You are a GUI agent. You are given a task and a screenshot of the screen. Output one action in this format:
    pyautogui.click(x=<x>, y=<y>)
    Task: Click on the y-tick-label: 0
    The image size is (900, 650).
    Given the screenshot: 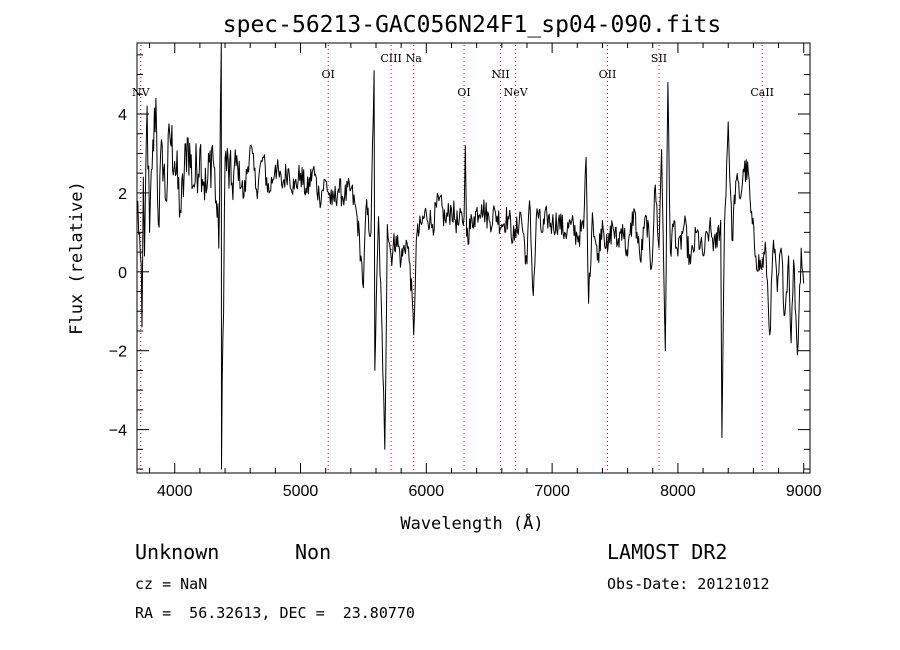 What is the action you would take?
    pyautogui.click(x=122, y=273)
    